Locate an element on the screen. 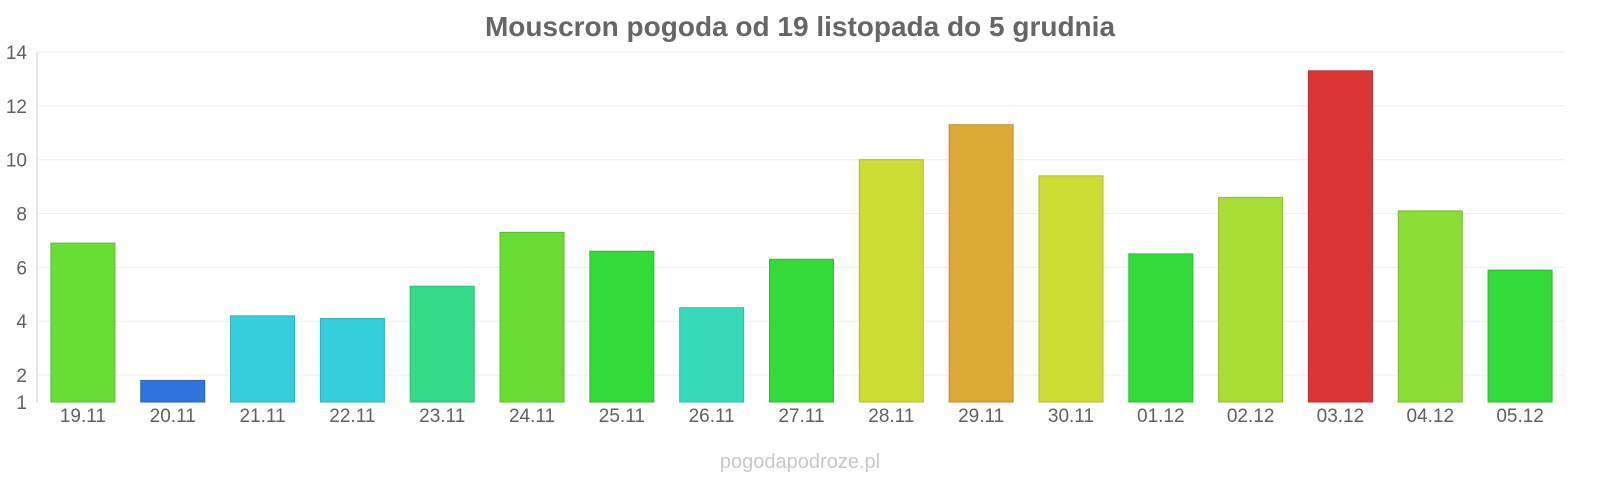  x-tick-label: 22.11 is located at coordinates (352, 416).